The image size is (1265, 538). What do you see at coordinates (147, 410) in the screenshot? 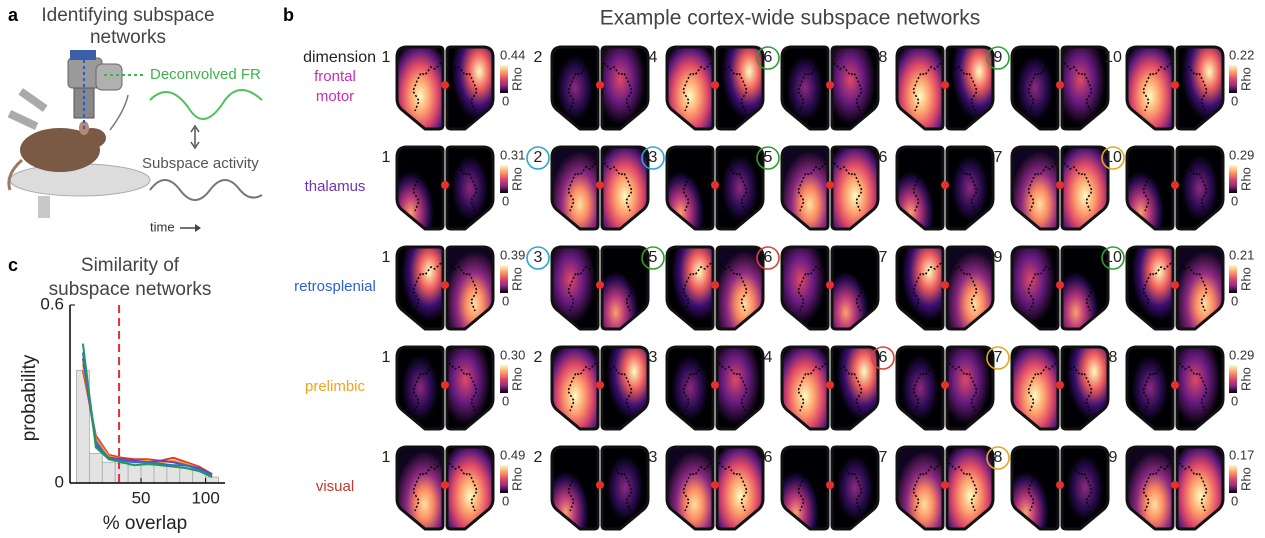
I see `series-line` at bounding box center [147, 410].